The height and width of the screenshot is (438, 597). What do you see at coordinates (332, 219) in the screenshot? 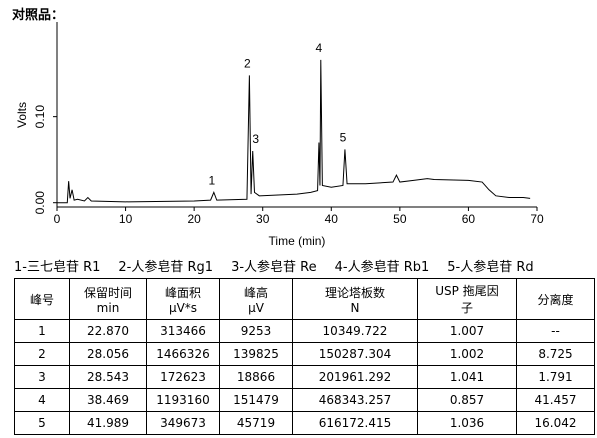
I see `x-tick-label: 40` at bounding box center [332, 219].